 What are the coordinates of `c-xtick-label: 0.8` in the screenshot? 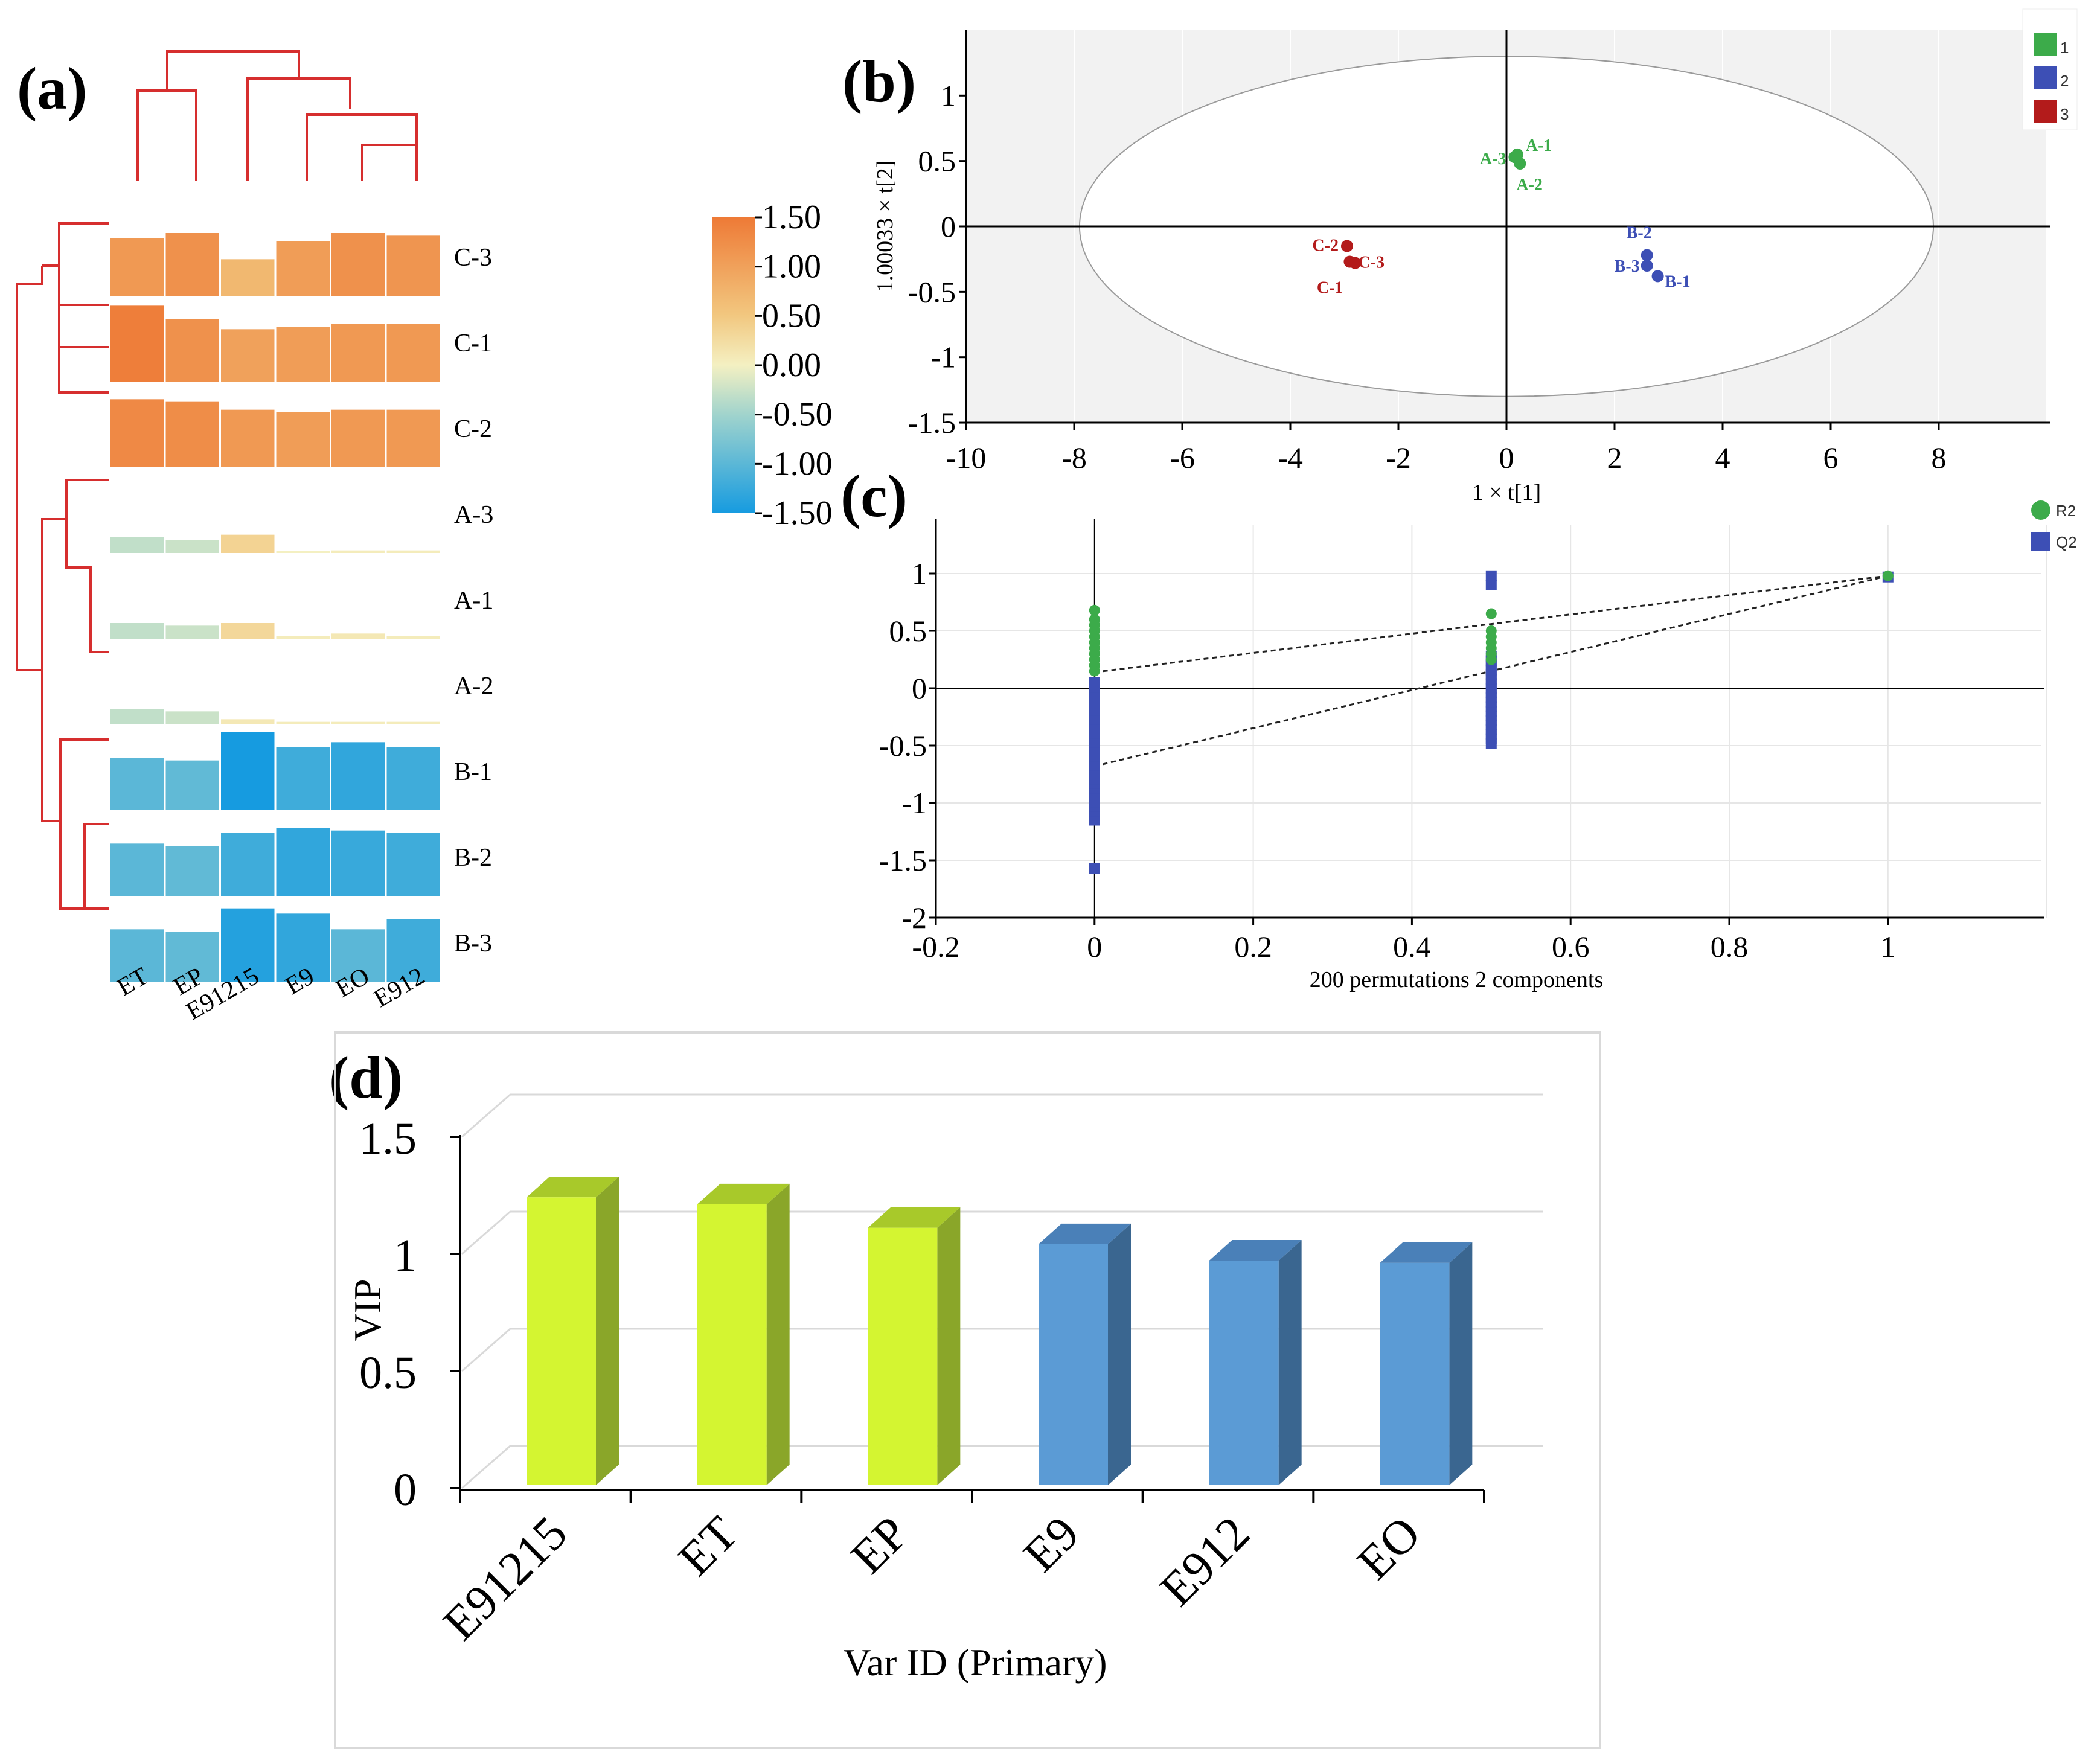 It's located at (1730, 947).